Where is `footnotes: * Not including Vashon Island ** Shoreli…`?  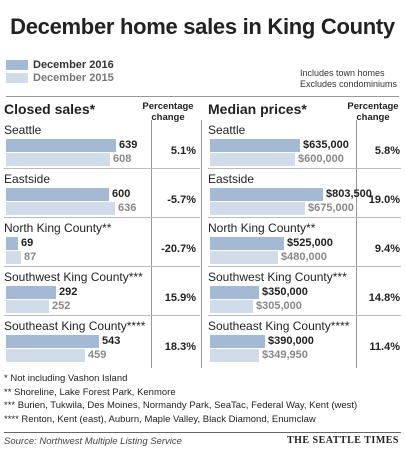 footnotes: * Not including Vashon Island ** Shoreli… is located at coordinates (180, 399).